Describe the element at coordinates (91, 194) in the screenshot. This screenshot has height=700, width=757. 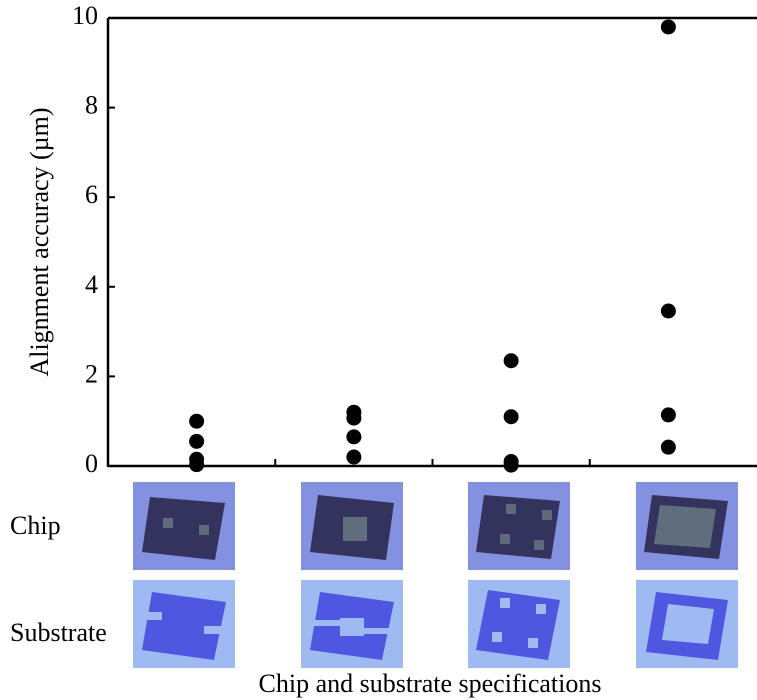
I see `y-tick-label: 6` at that location.